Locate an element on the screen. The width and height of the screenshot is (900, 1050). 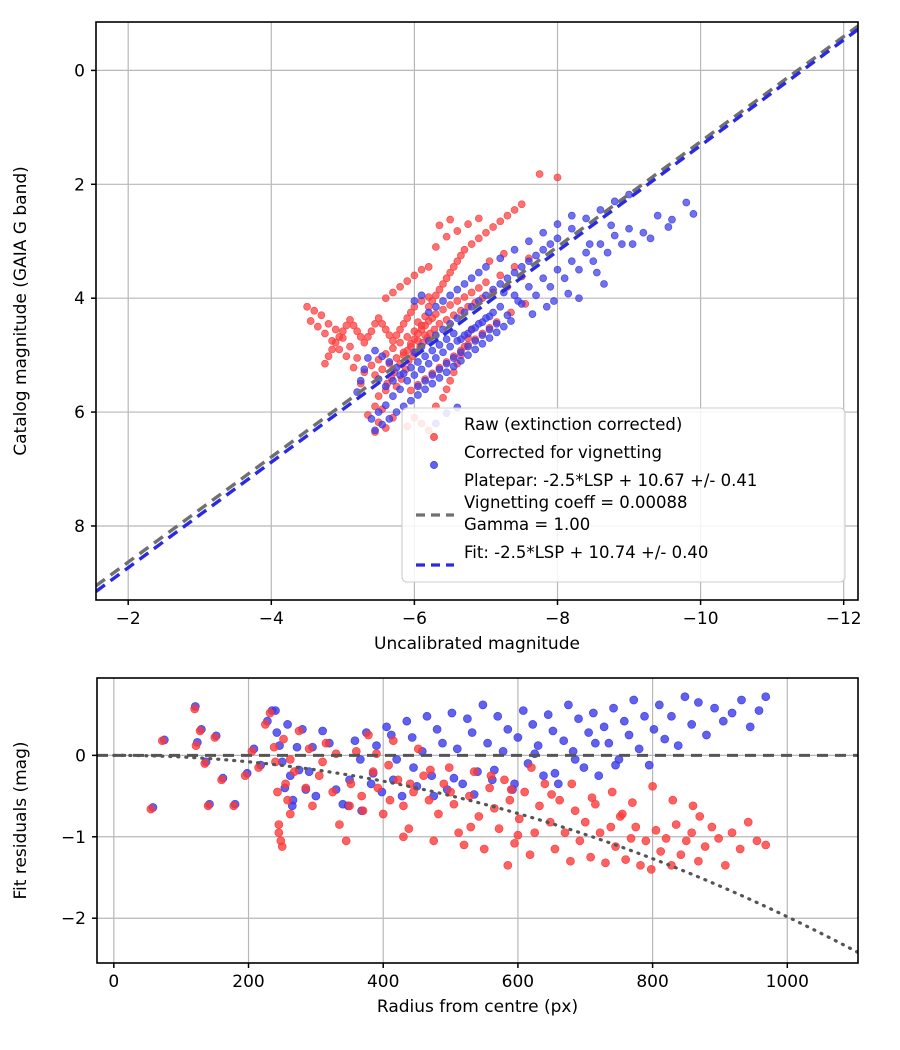
xtick-label-5: −12 is located at coordinates (844, 619).